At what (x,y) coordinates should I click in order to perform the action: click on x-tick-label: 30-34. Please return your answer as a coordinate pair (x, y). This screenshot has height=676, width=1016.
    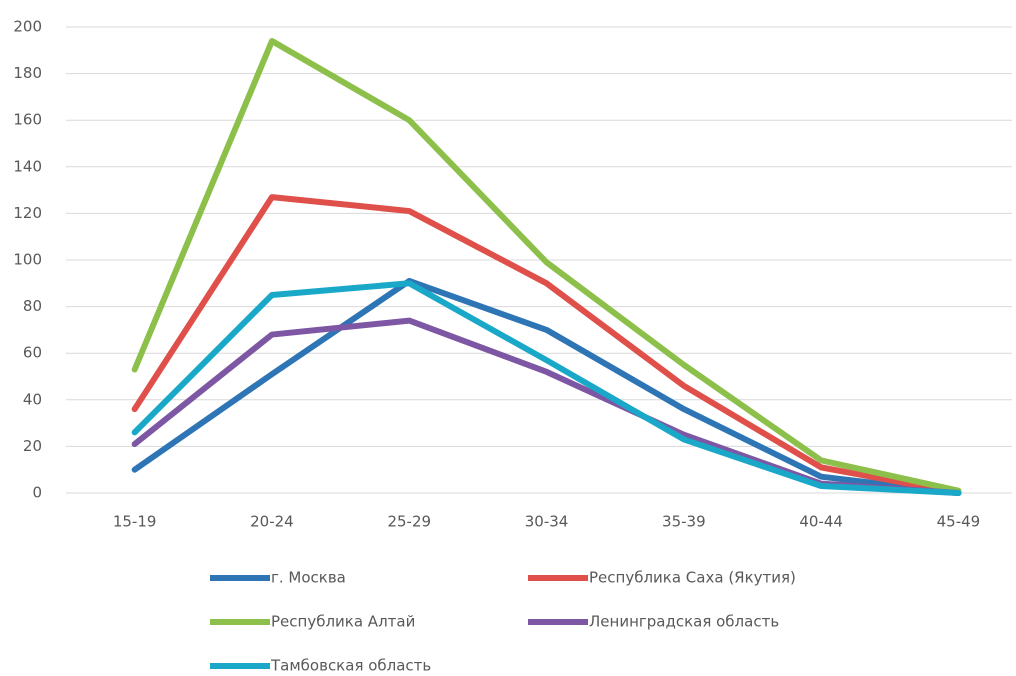
    Looking at the image, I should click on (547, 522).